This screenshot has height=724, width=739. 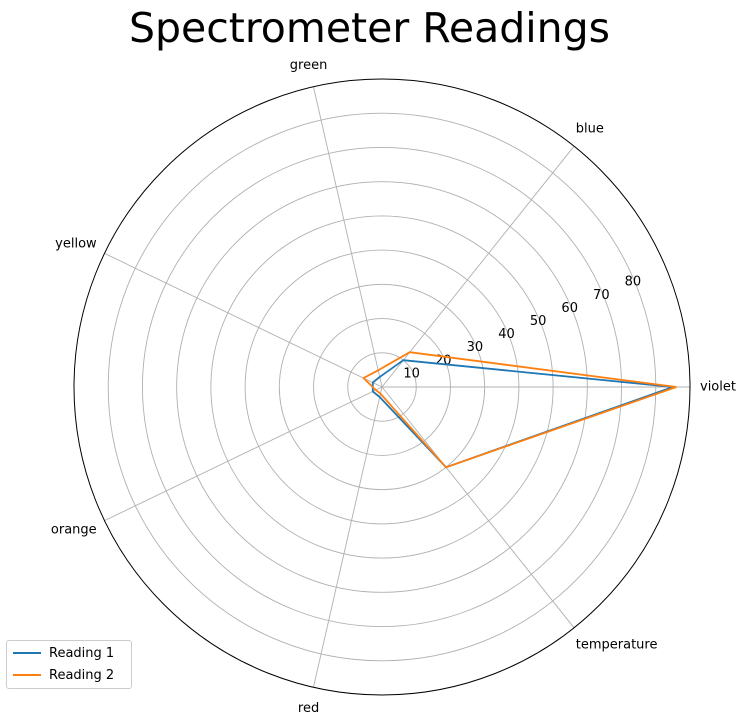 I want to click on category-label-blue: blue, so click(x=590, y=128).